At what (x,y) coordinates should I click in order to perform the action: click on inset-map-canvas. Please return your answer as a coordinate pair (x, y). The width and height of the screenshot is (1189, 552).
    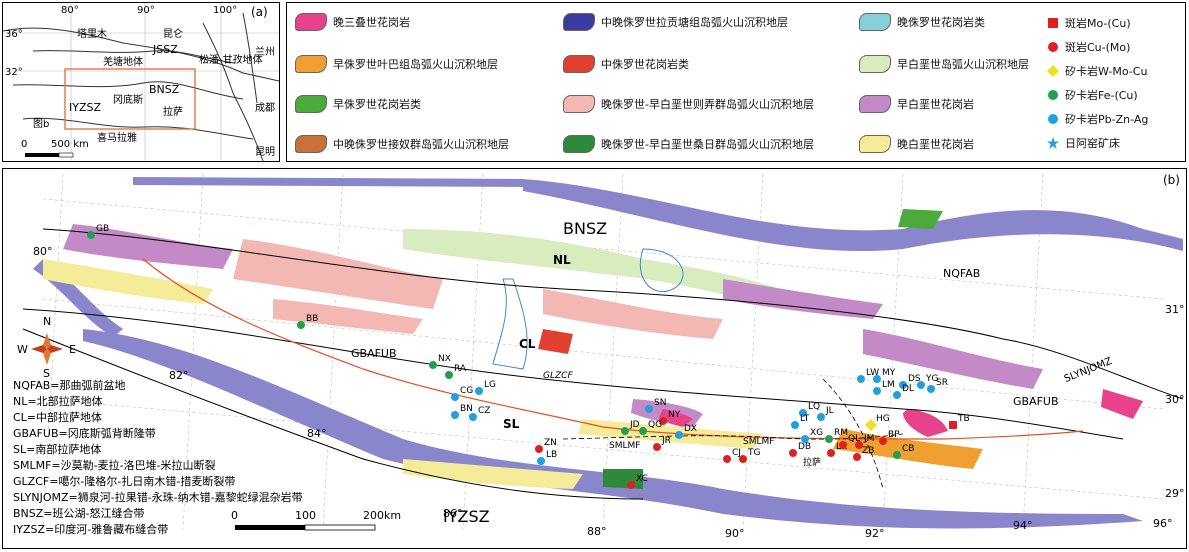
    Looking at the image, I should click on (141, 82).